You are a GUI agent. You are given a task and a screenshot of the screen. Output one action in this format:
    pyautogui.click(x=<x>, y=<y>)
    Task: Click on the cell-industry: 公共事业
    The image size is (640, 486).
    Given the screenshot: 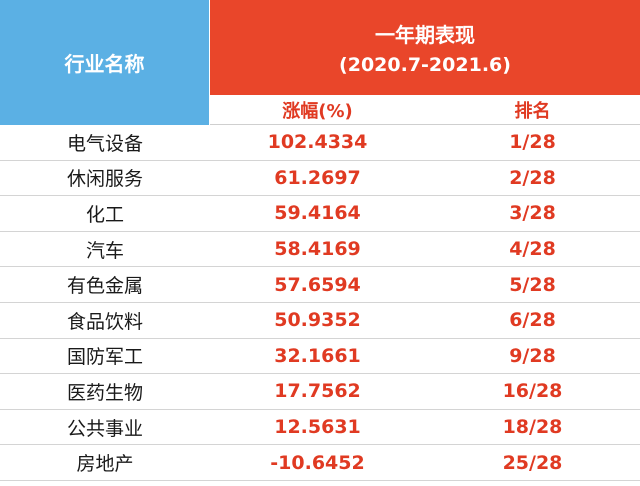 What is the action you would take?
    pyautogui.click(x=105, y=428)
    